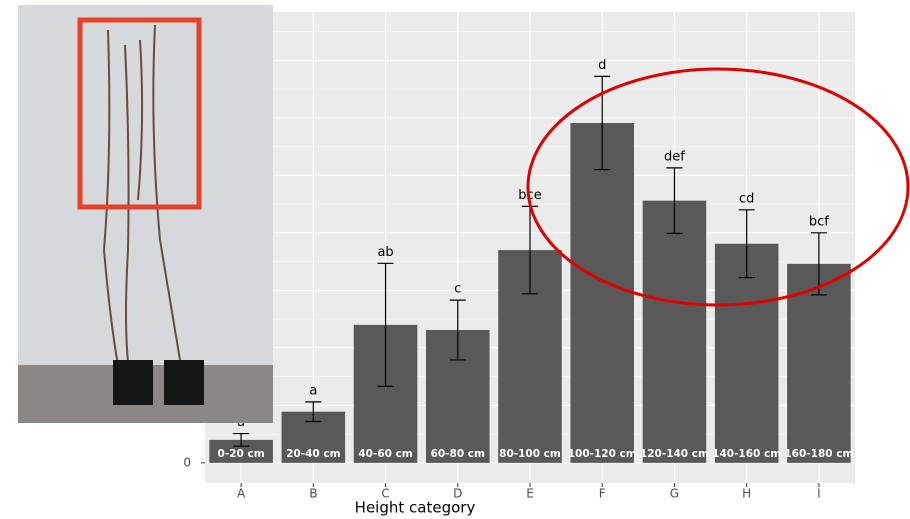  What do you see at coordinates (385, 494) in the screenshot?
I see `x-tick-label: C` at bounding box center [385, 494].